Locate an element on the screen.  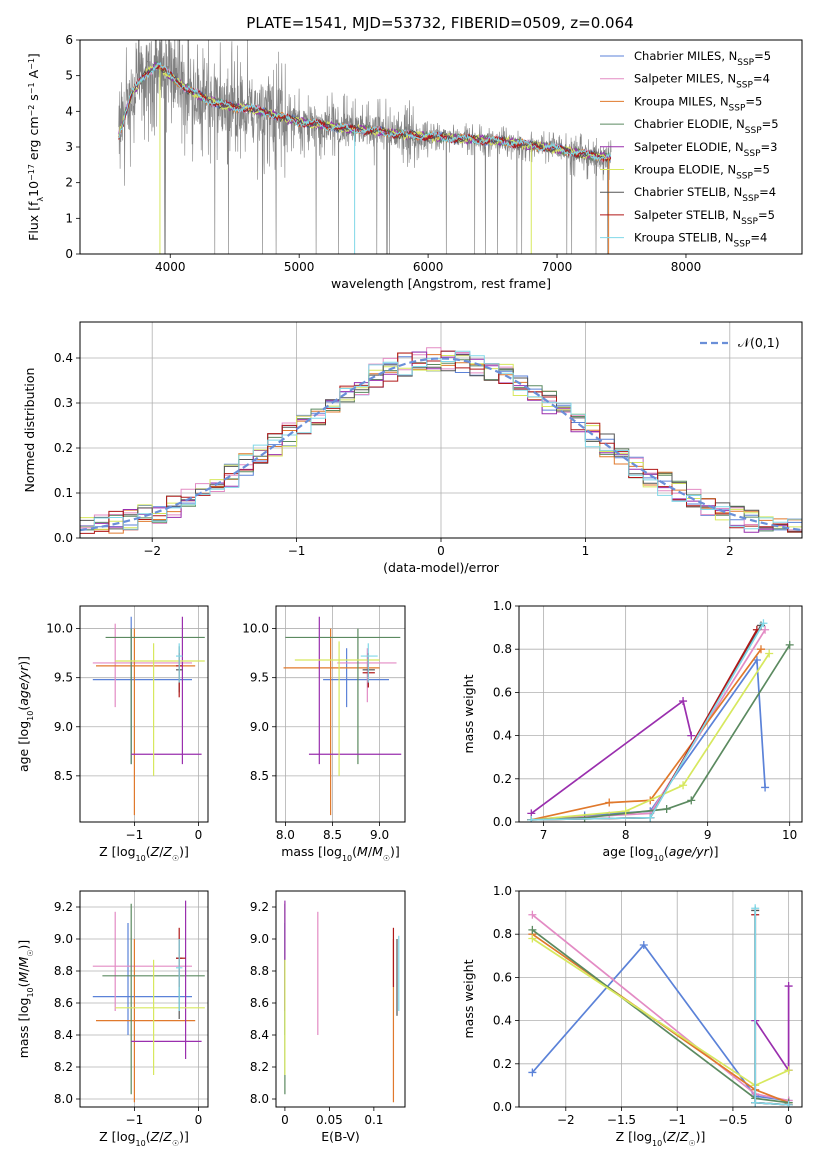
x-axis-label: wavelength [Angstrom, rest frame] is located at coordinates (441, 283).